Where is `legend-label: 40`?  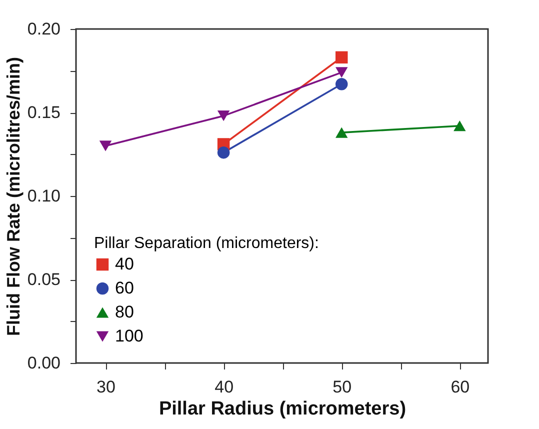 legend-label: 40 is located at coordinates (124, 264).